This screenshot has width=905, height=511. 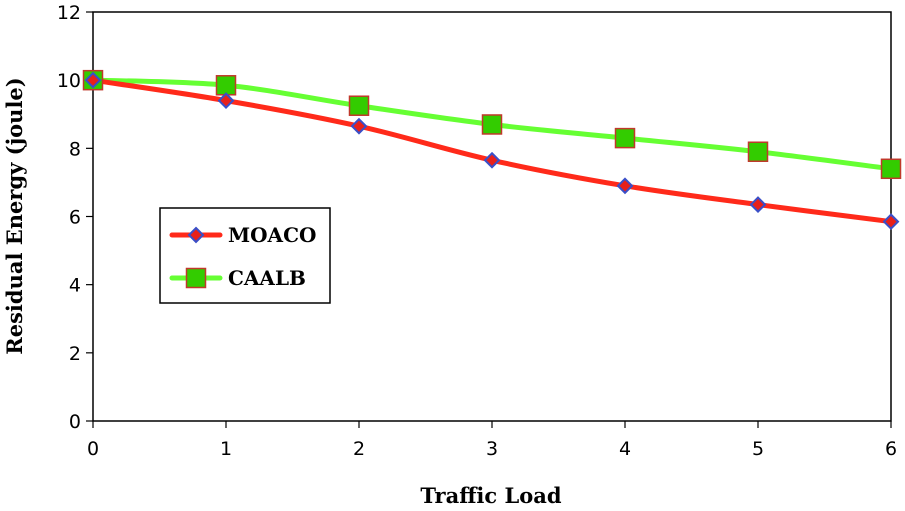 What do you see at coordinates (245, 255) in the screenshot?
I see `legend: MOACO CAALB` at bounding box center [245, 255].